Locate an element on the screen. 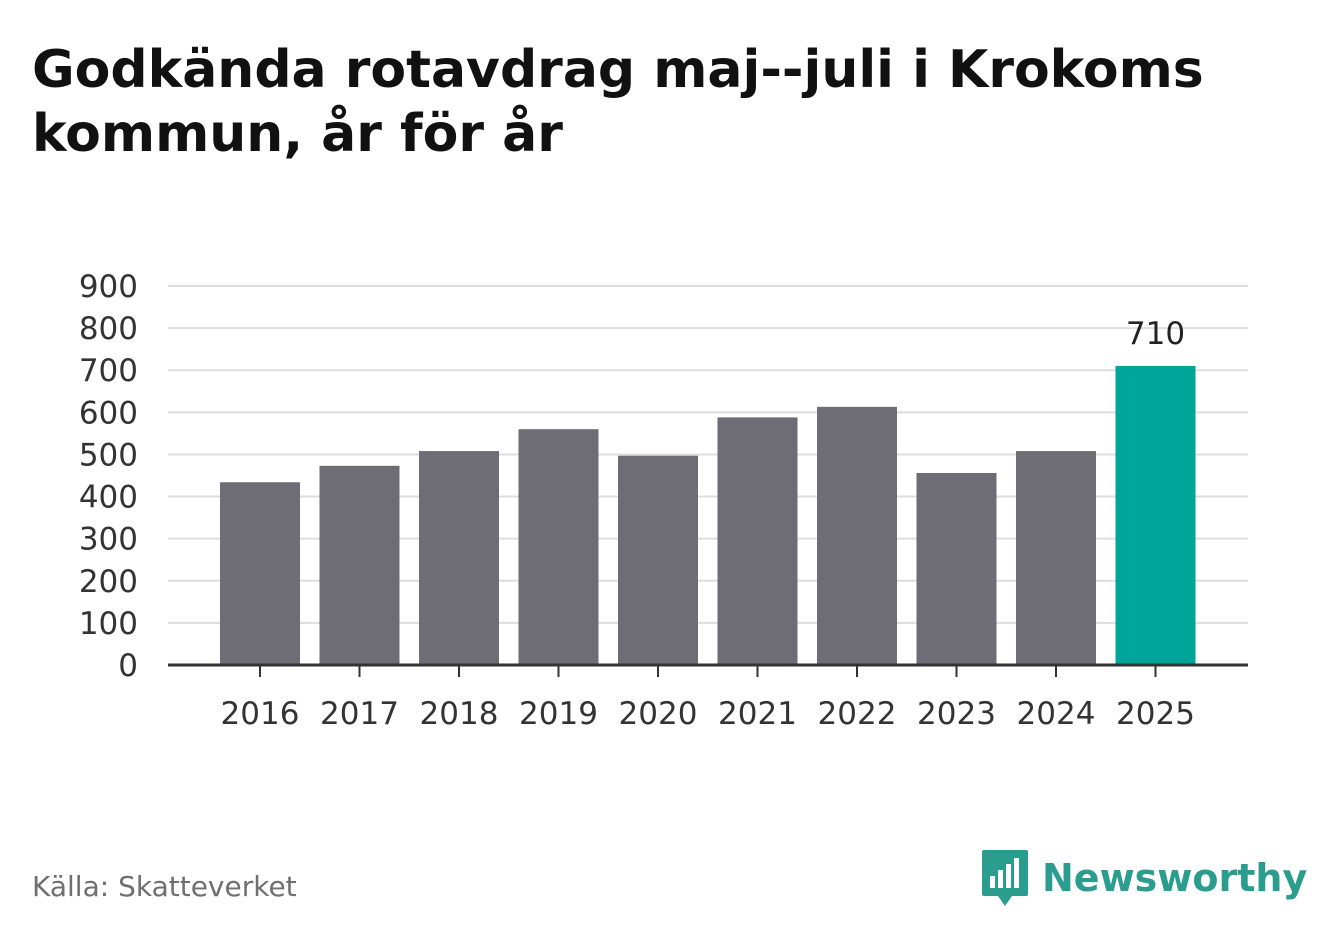 Image resolution: width=1322 pixels, height=939 pixels. data-labels: 710 is located at coordinates (1155, 334).